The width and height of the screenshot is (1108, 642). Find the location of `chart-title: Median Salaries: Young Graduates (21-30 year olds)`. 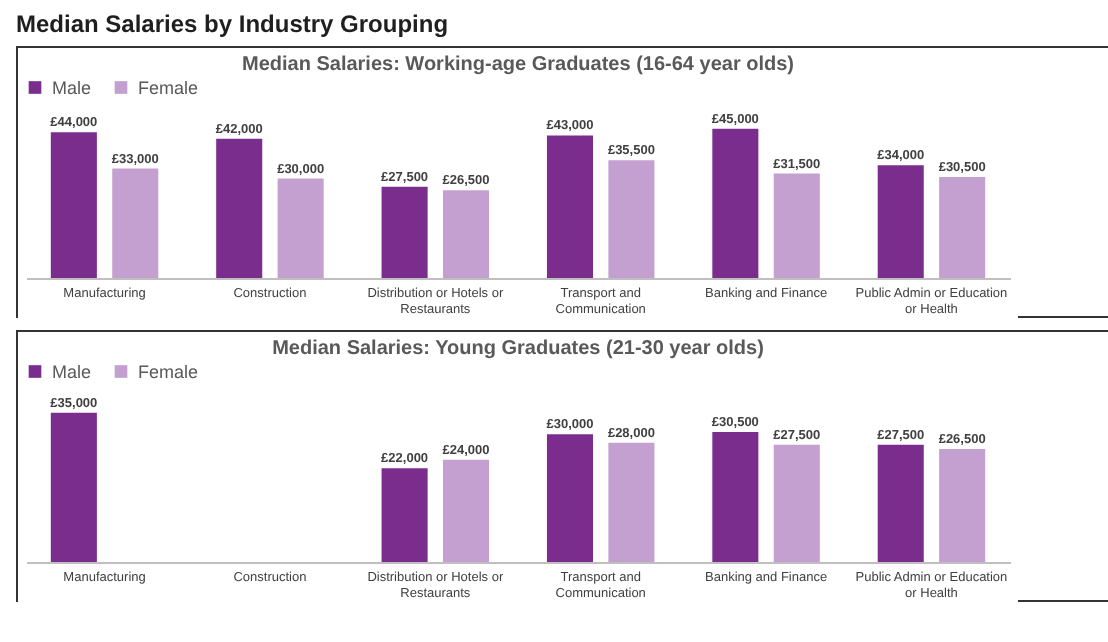

chart-title: Median Salaries: Young Graduates (21-30 year olds) is located at coordinates (518, 349).